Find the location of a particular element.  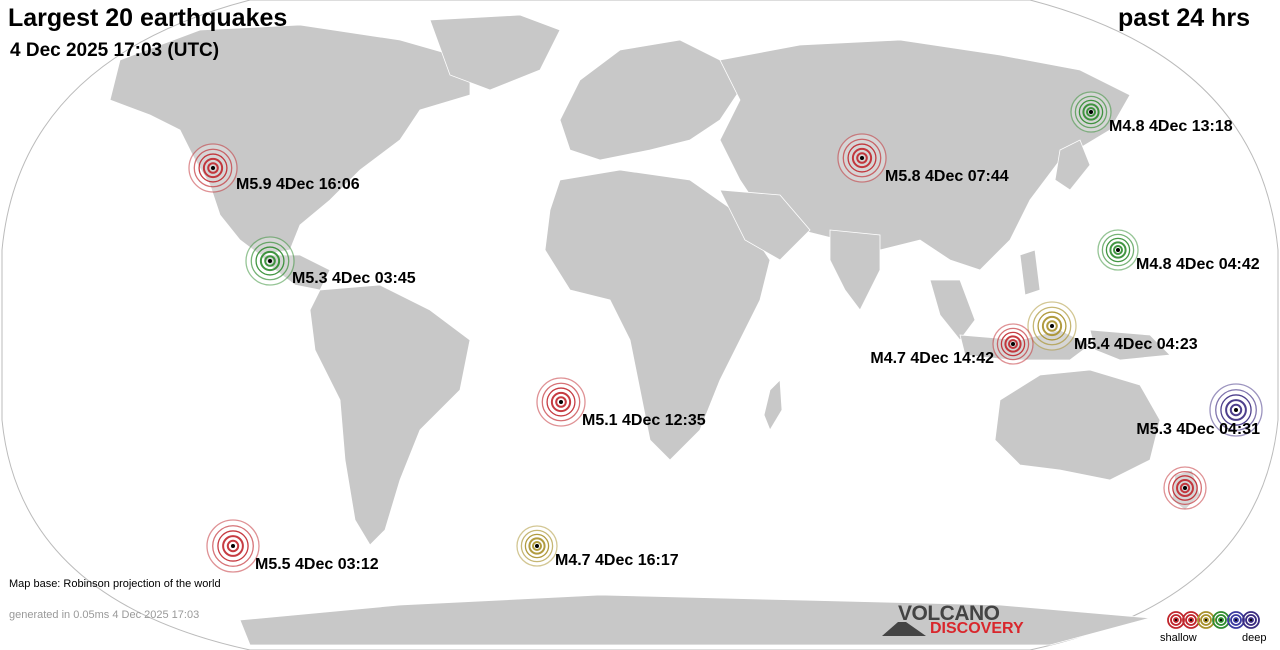

landmass-se-asia is located at coordinates (952, 310).